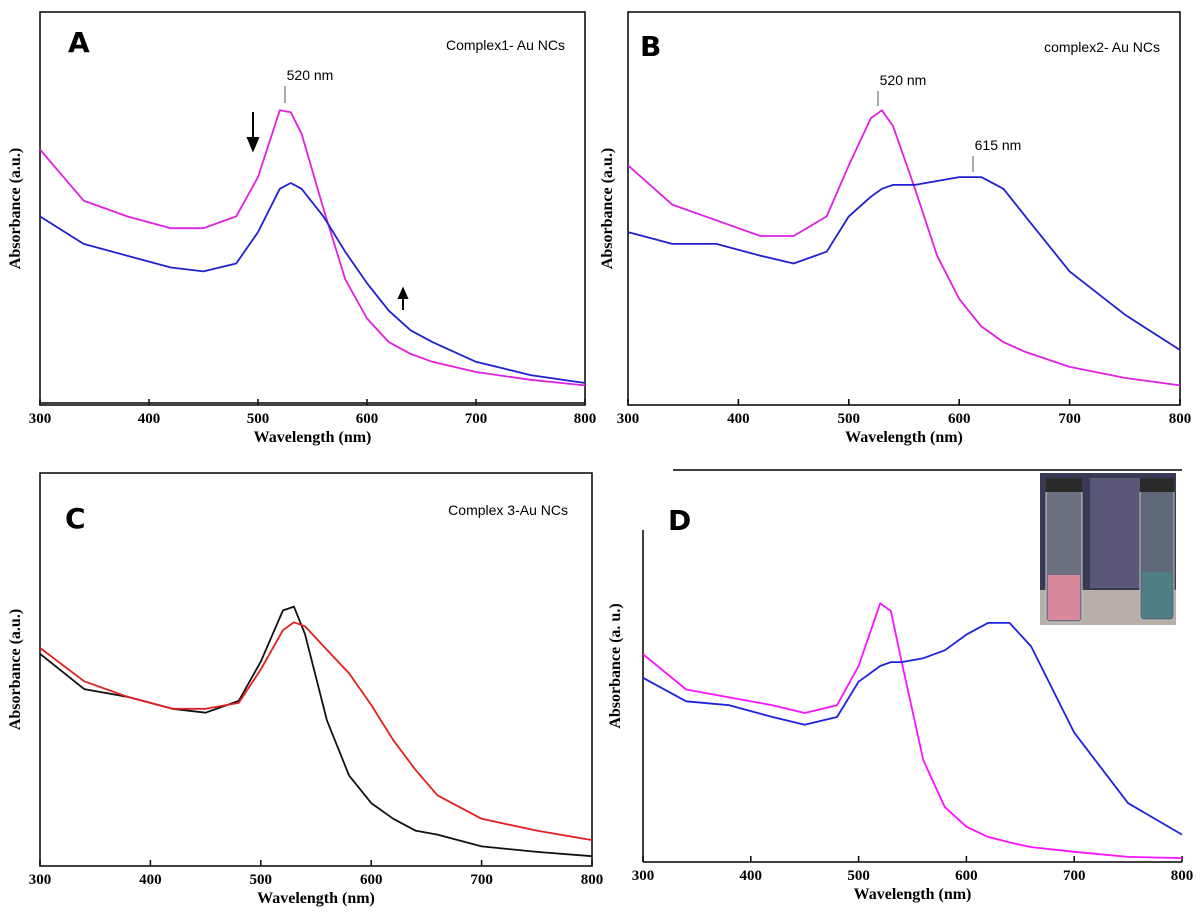 The image size is (1202, 921). I want to click on panel-subtitle: Complex1- Au NCs, so click(505, 45).